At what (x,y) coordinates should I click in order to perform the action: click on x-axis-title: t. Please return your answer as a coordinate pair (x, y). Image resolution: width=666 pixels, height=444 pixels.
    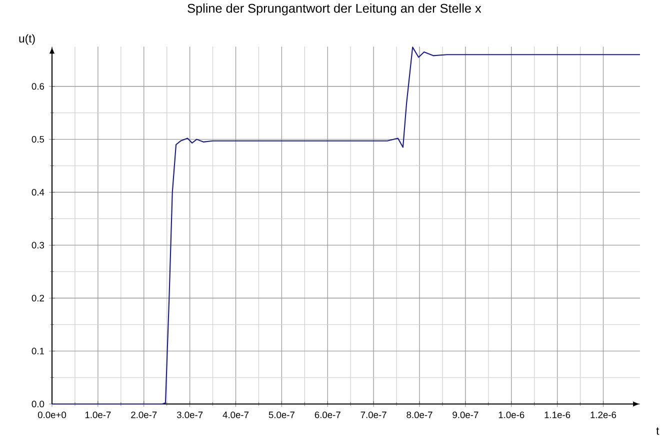
    Looking at the image, I should click on (658, 431).